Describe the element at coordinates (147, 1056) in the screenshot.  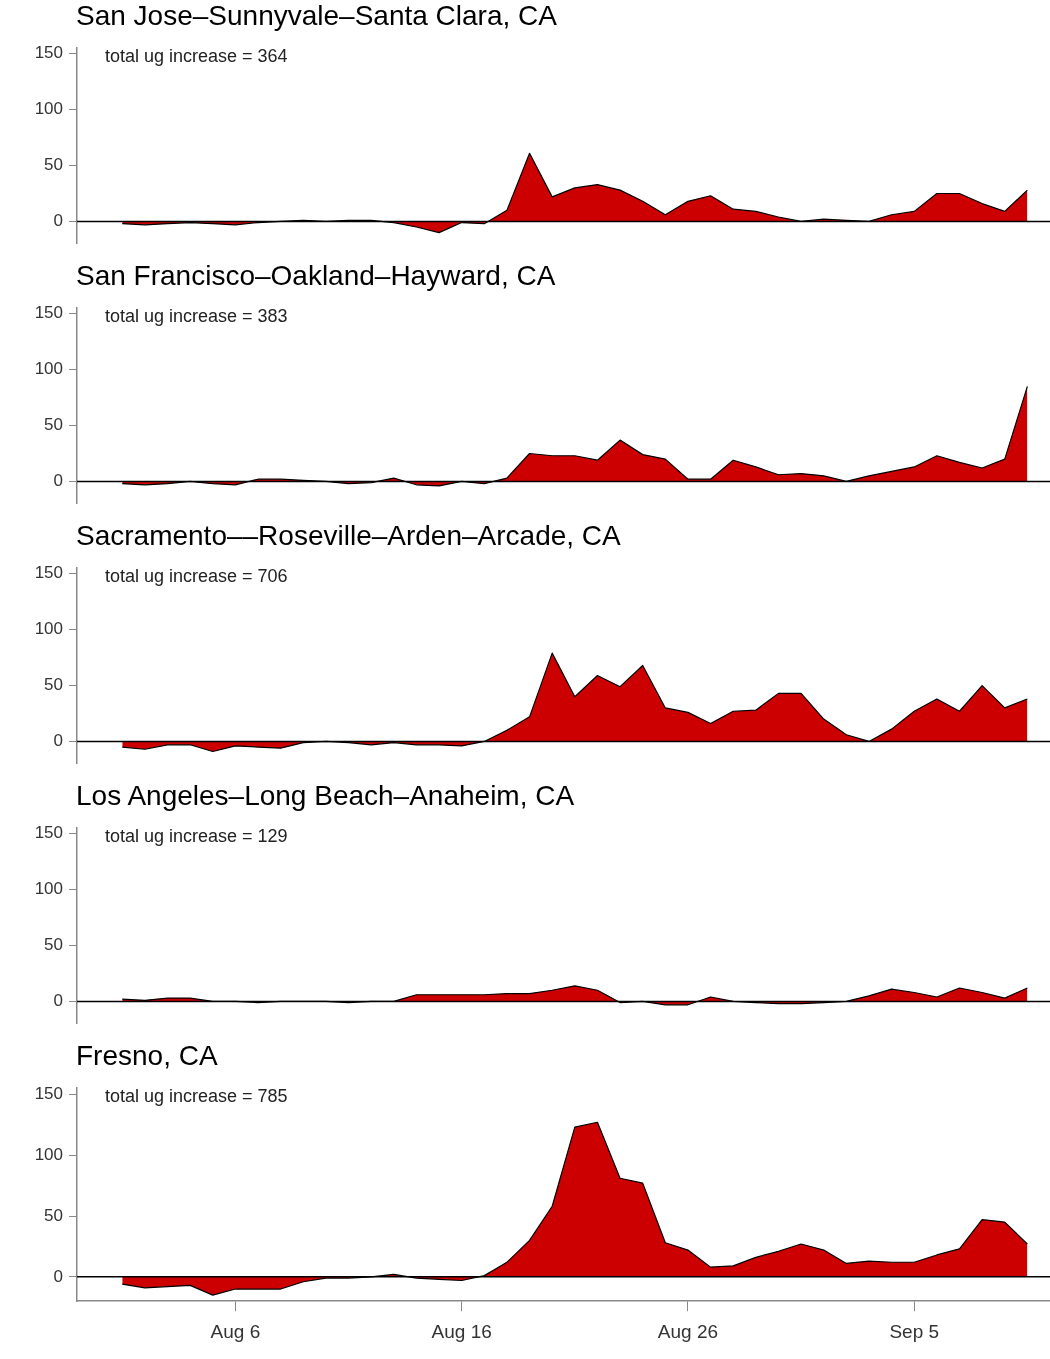
I see `chart-title: Fresno, CA` at that location.